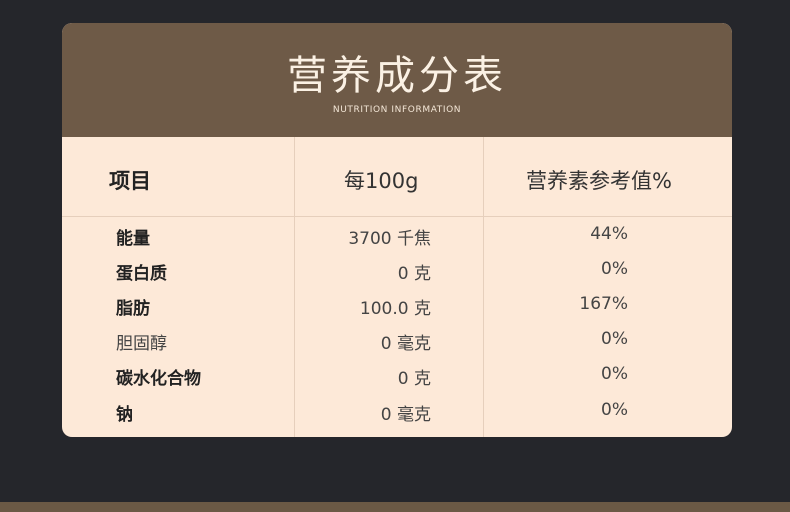 The image size is (790, 512). What do you see at coordinates (395, 507) in the screenshot?
I see `bottom-strip` at bounding box center [395, 507].